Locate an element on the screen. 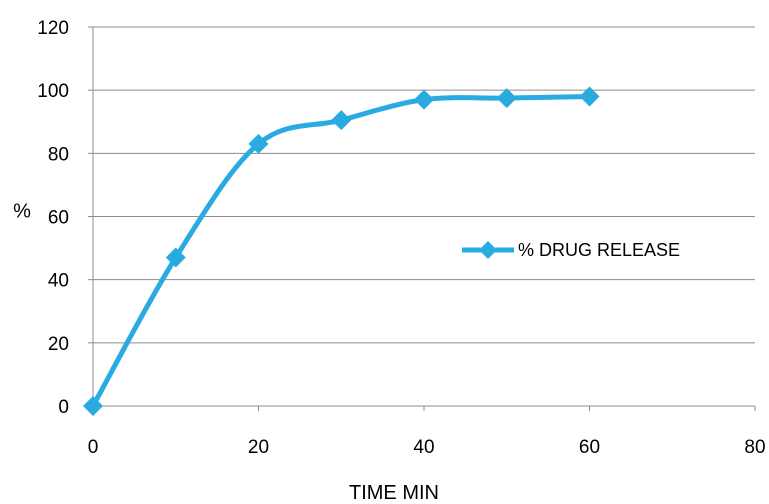 This screenshot has width=769, height=504. y-tick-label-60: 60 is located at coordinates (58, 218).